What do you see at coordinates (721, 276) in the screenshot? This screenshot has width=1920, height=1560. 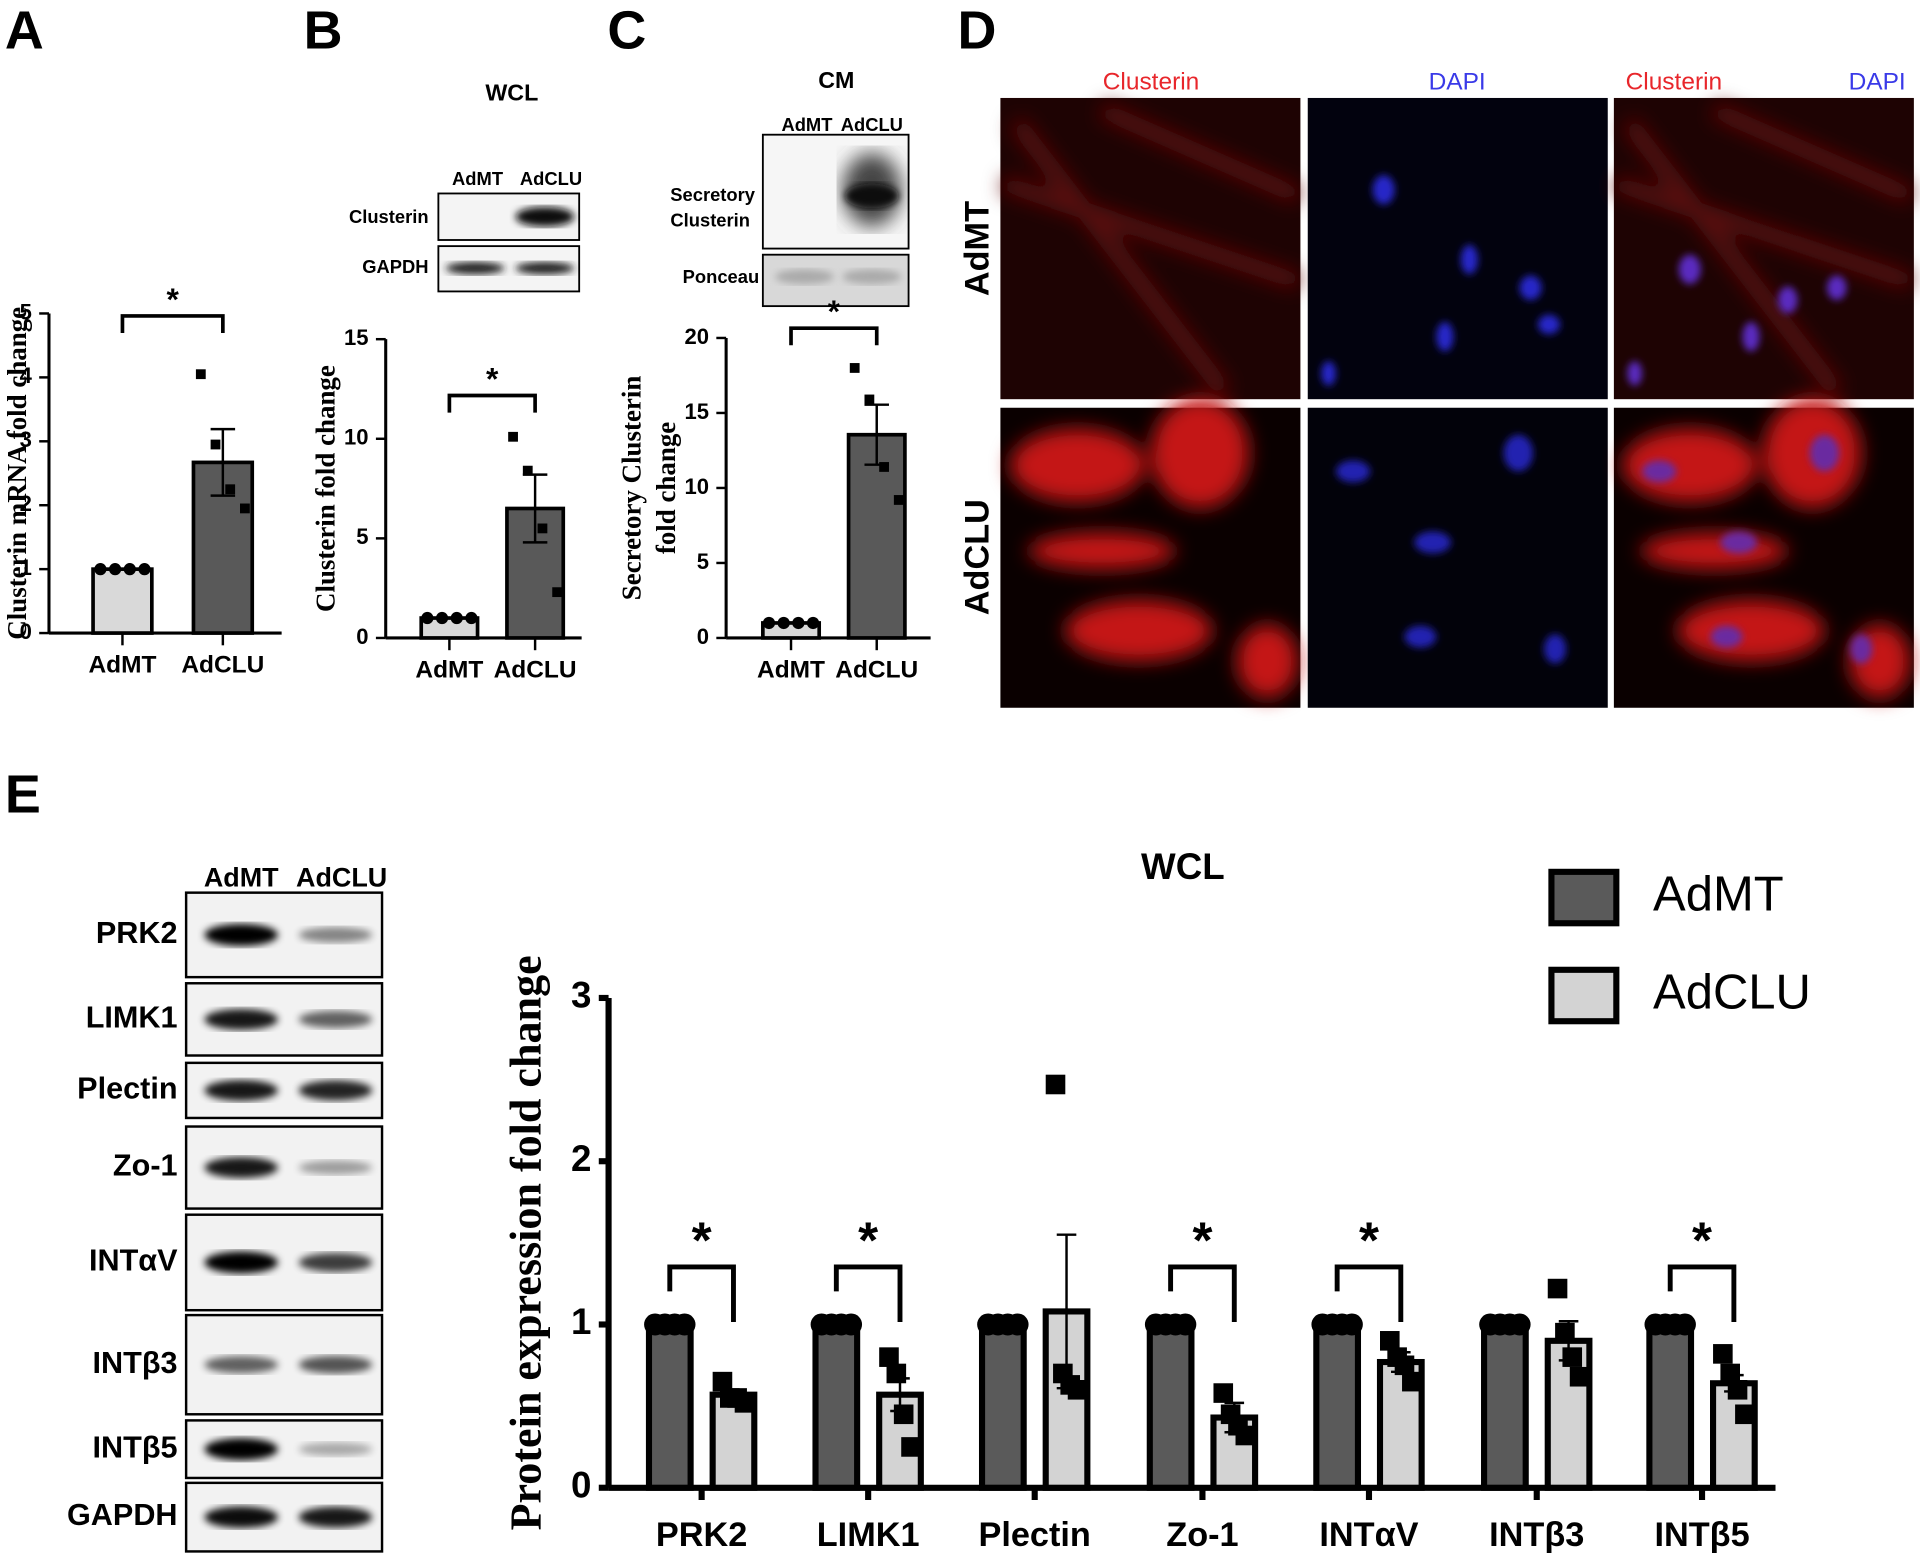 I see `row-label: Ponceau` at bounding box center [721, 276].